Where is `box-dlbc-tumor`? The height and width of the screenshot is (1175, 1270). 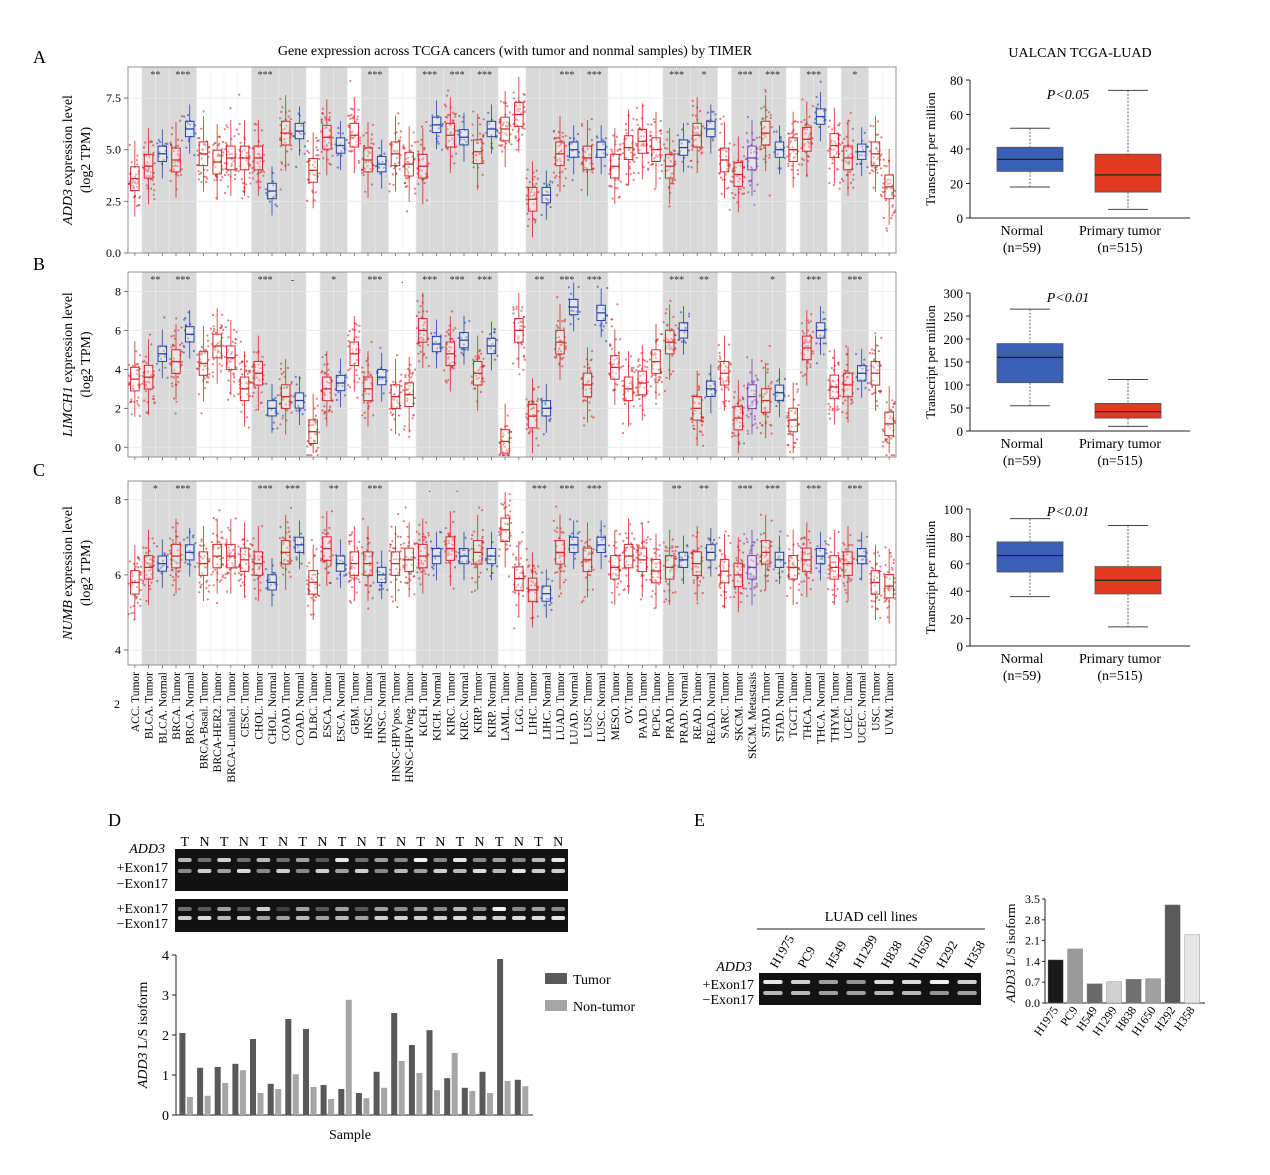 box-dlbc-tumor is located at coordinates (313, 579).